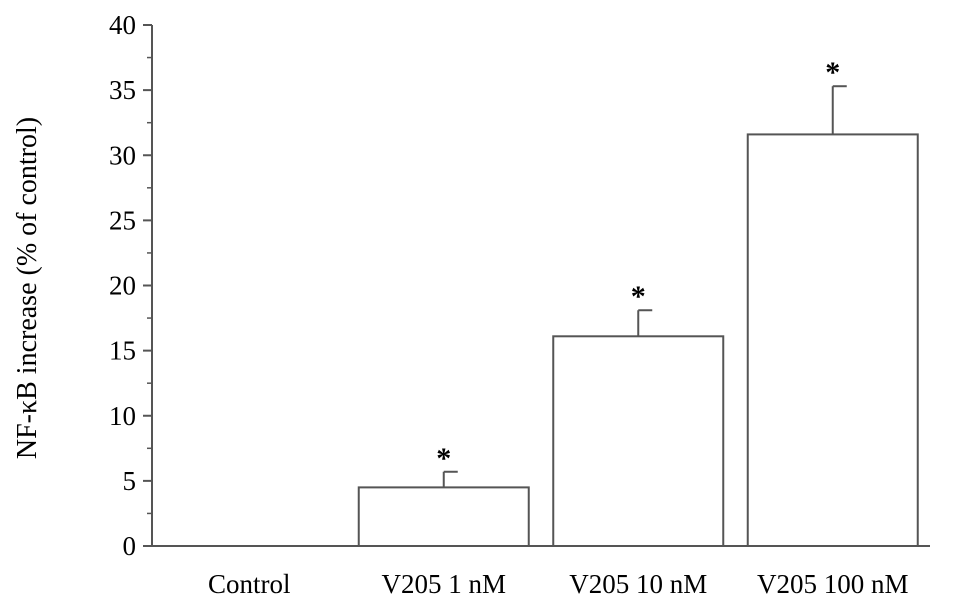  I want to click on x-tick-label: V205 1 nM, so click(443, 584).